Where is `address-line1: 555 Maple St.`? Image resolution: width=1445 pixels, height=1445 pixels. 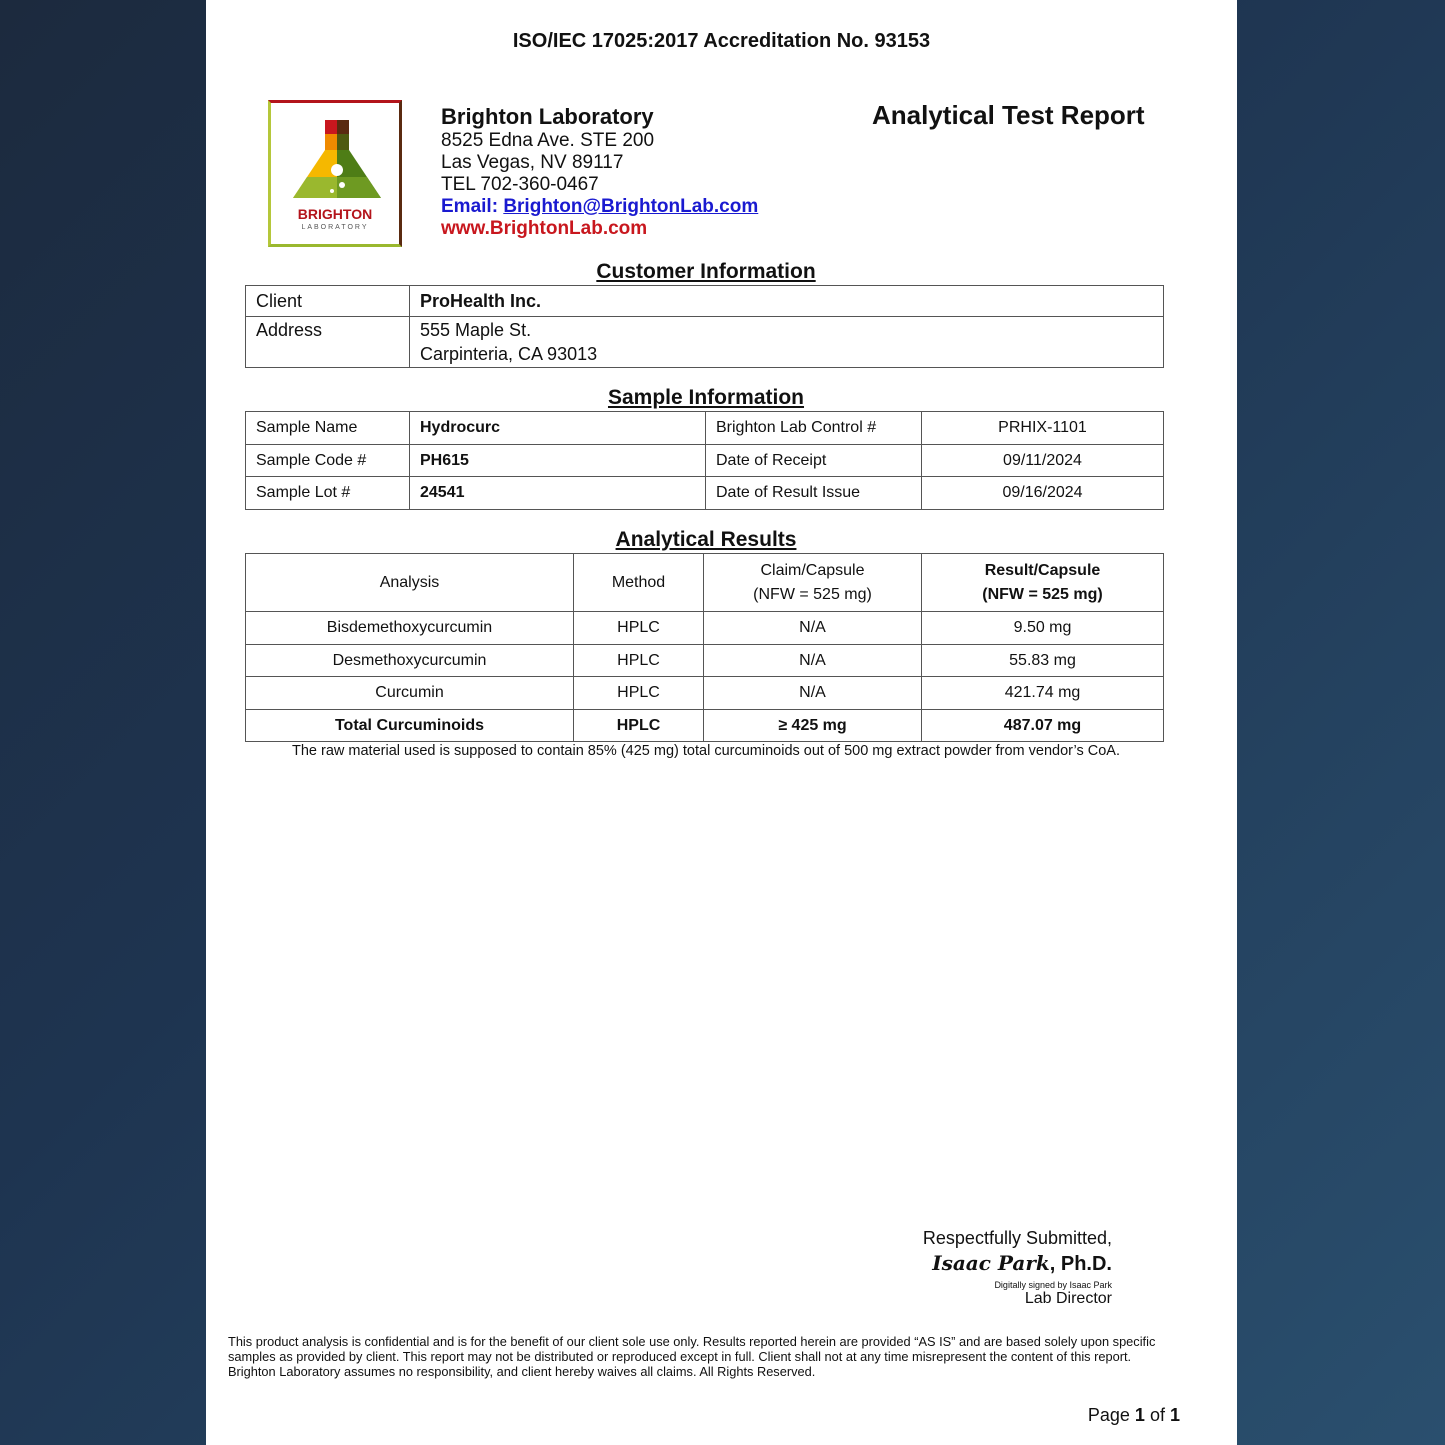 address-line1: 555 Maple St. is located at coordinates (476, 330).